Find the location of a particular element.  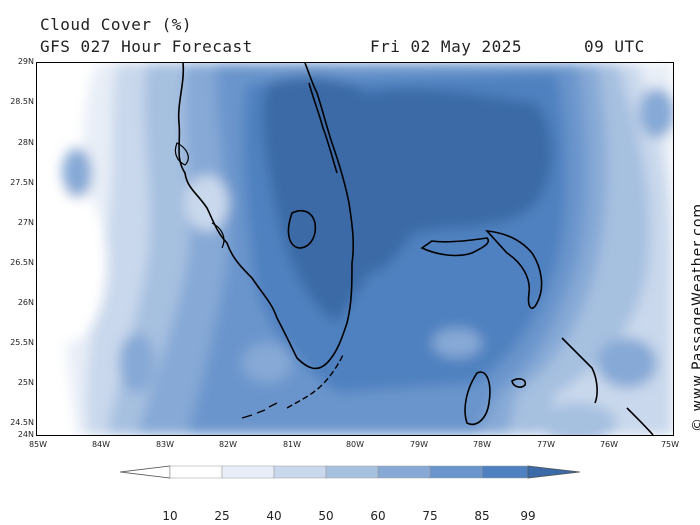

colorbar-label-25: 25 is located at coordinates (222, 516).